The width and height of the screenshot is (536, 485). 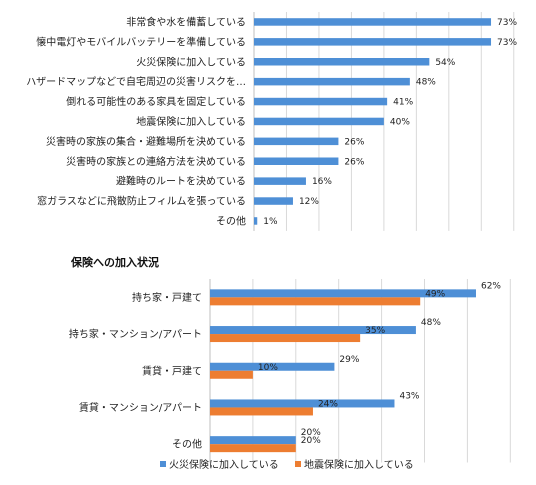 What do you see at coordinates (186, 21) in the screenshot?
I see `category-label: 非常食や水を備蓄している` at bounding box center [186, 21].